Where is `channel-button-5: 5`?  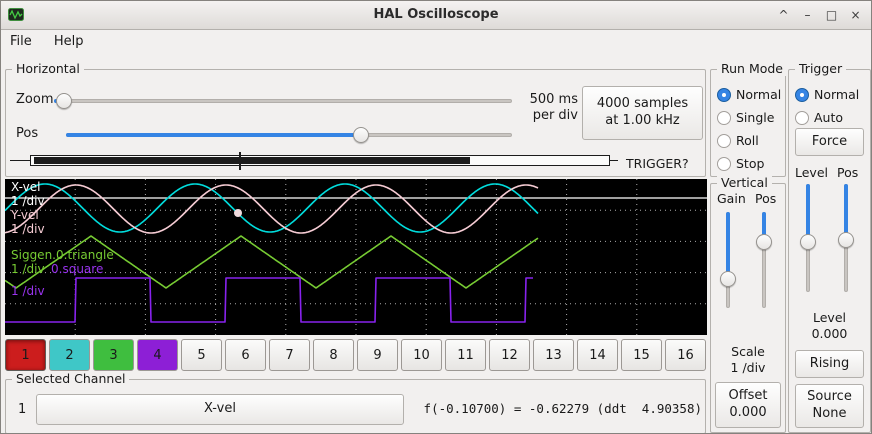
channel-button-5: 5 is located at coordinates (201, 355).